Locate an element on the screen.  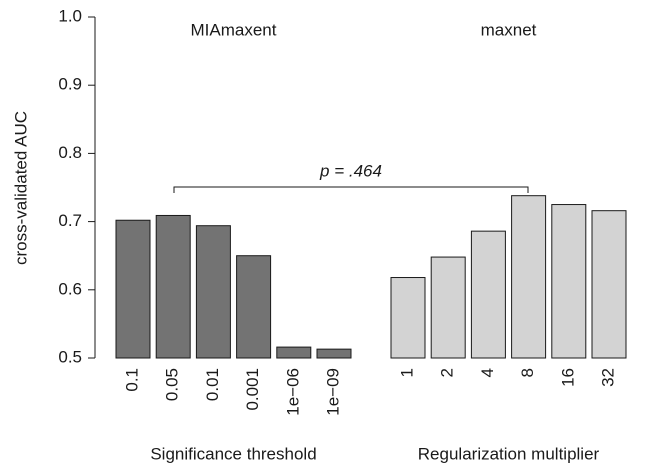
x-tick-label: 0.05 is located at coordinates (172, 384).